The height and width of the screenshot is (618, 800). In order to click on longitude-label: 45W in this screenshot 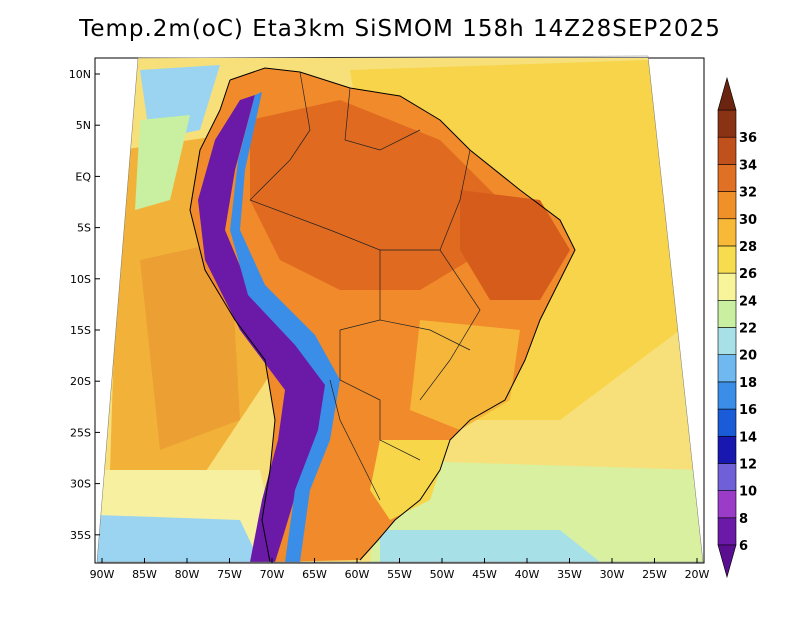, I will do `click(484, 574)`.